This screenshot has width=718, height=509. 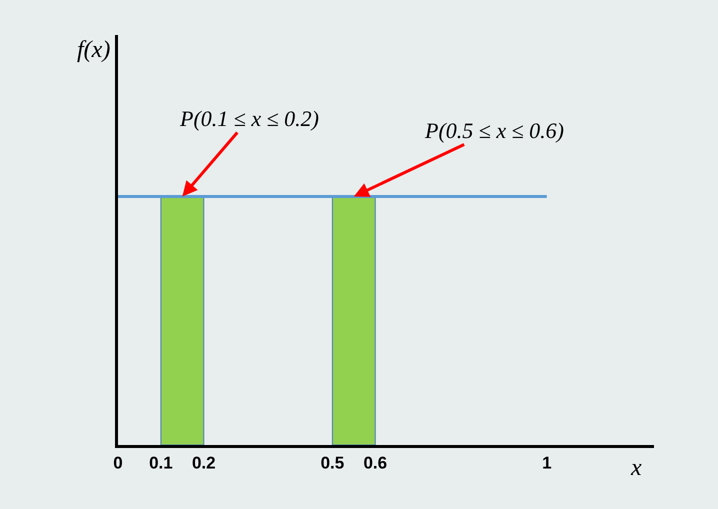 I want to click on x-tick-label: 1, so click(x=547, y=462).